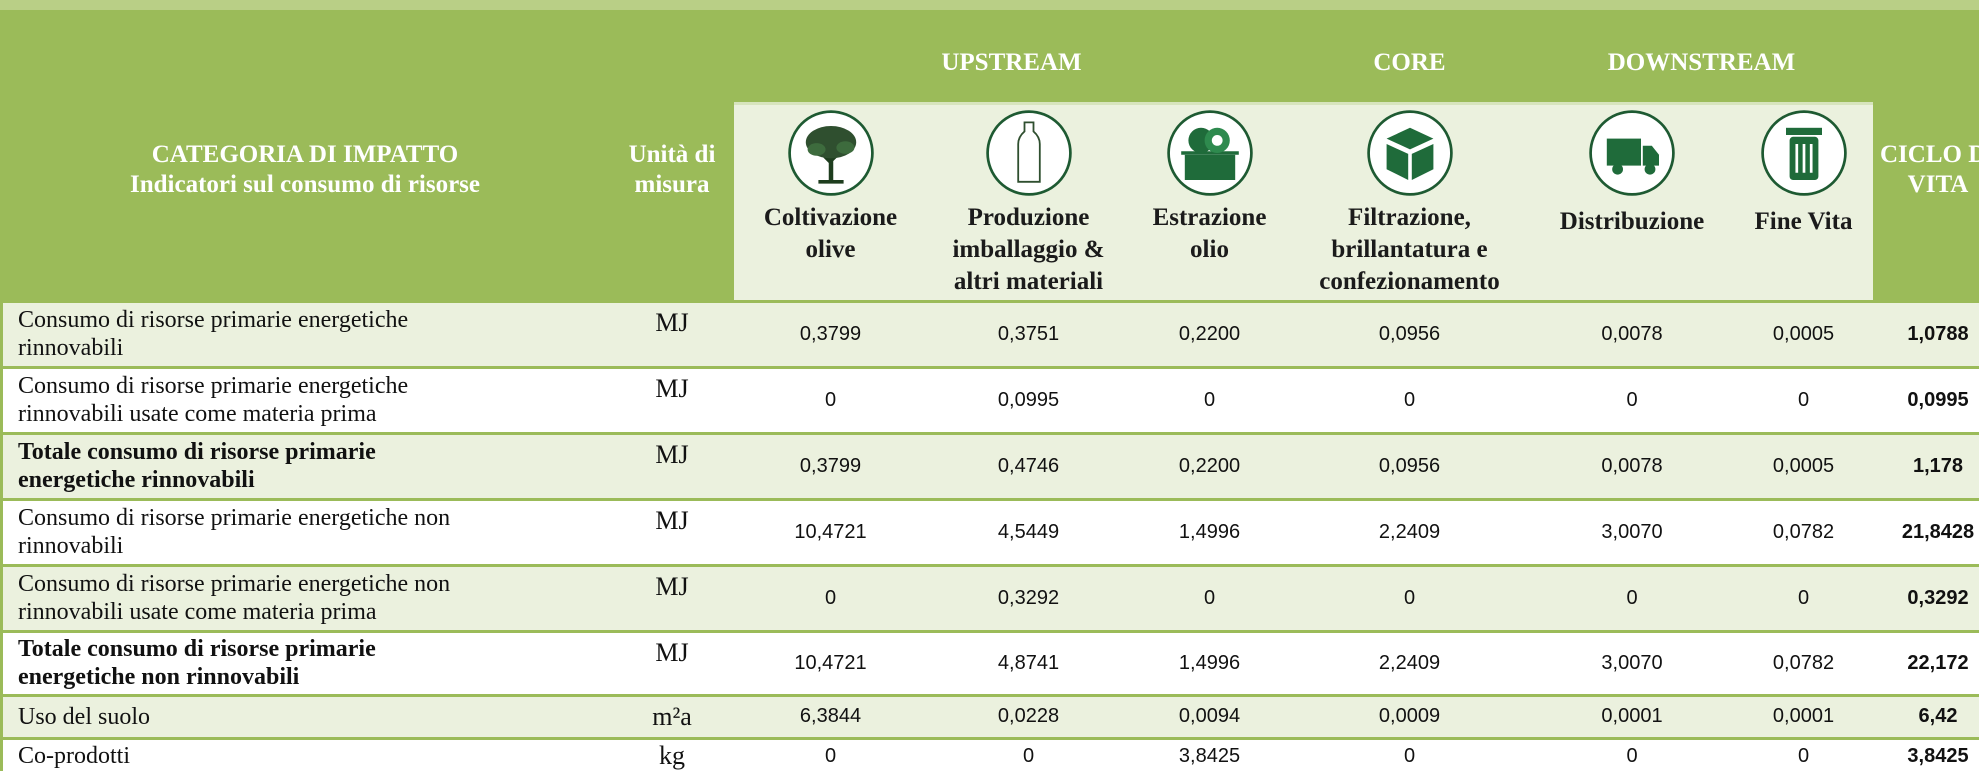 This screenshot has height=771, width=1979. I want to click on label-line: rinnovabili, so click(71, 348).